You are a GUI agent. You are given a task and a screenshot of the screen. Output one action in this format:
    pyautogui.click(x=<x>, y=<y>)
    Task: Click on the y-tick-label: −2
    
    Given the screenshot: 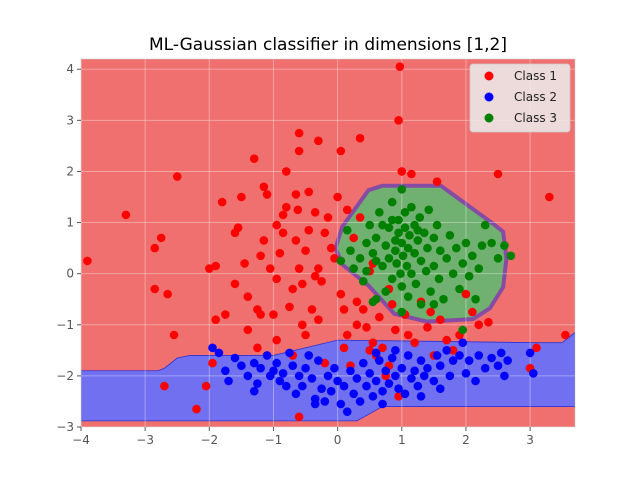 What is the action you would take?
    pyautogui.click(x=65, y=376)
    